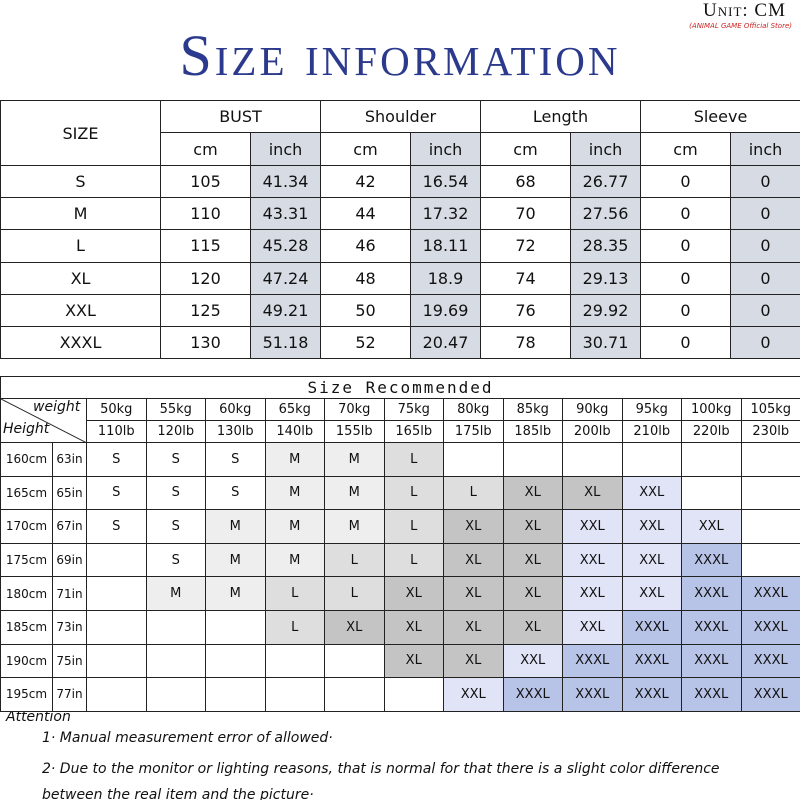 This screenshot has width=800, height=800. What do you see at coordinates (592, 409) in the screenshot?
I see `weight-kg: 90kg` at bounding box center [592, 409].